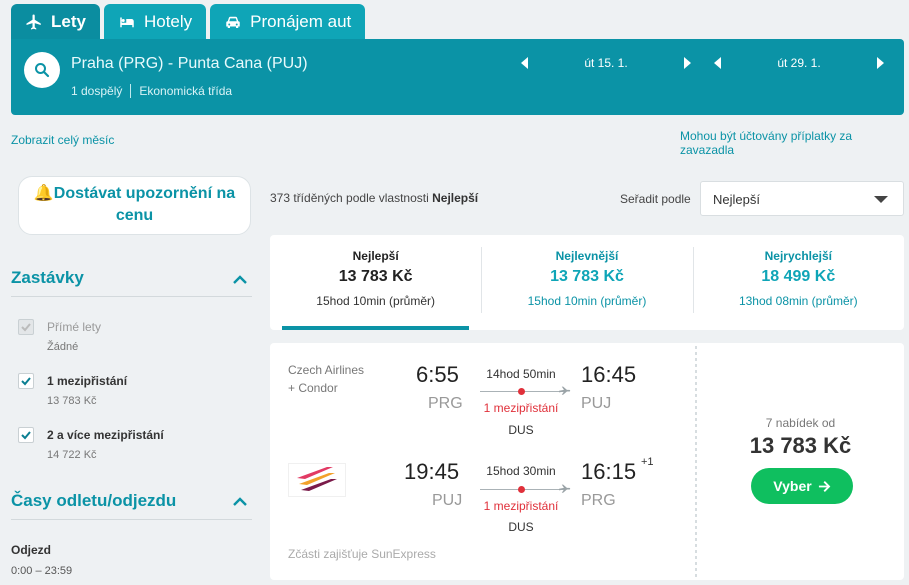 Image resolution: width=909 pixels, height=585 pixels. I want to click on outbound-stops: 1 mezipřistání, so click(521, 408).